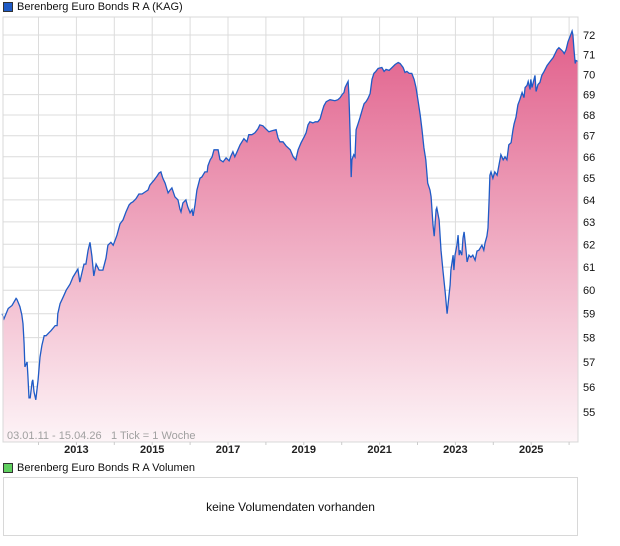 This screenshot has width=620, height=546. What do you see at coordinates (99, 468) in the screenshot?
I see `volume-legend: Berenberg Euro Bonds R A Volumen` at bounding box center [99, 468].